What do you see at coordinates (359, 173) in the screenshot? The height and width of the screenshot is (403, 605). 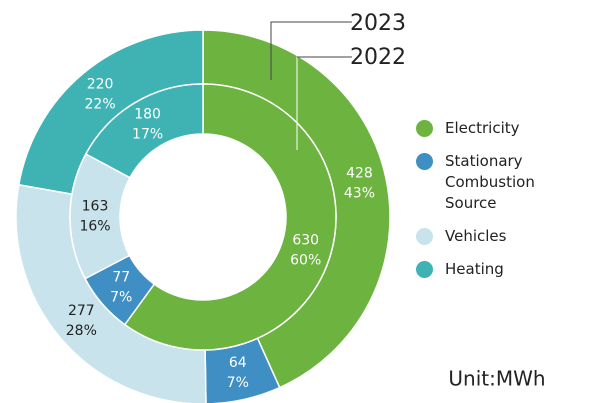 I see `value-label: 428` at bounding box center [359, 173].